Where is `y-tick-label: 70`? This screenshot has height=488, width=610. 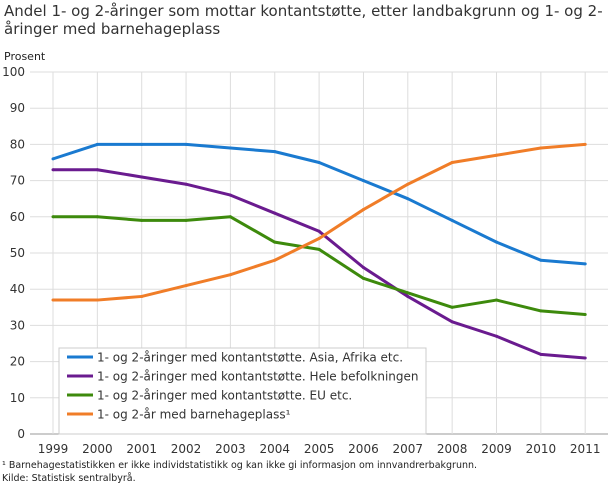 y-tick-label: 70 is located at coordinates (17, 181).